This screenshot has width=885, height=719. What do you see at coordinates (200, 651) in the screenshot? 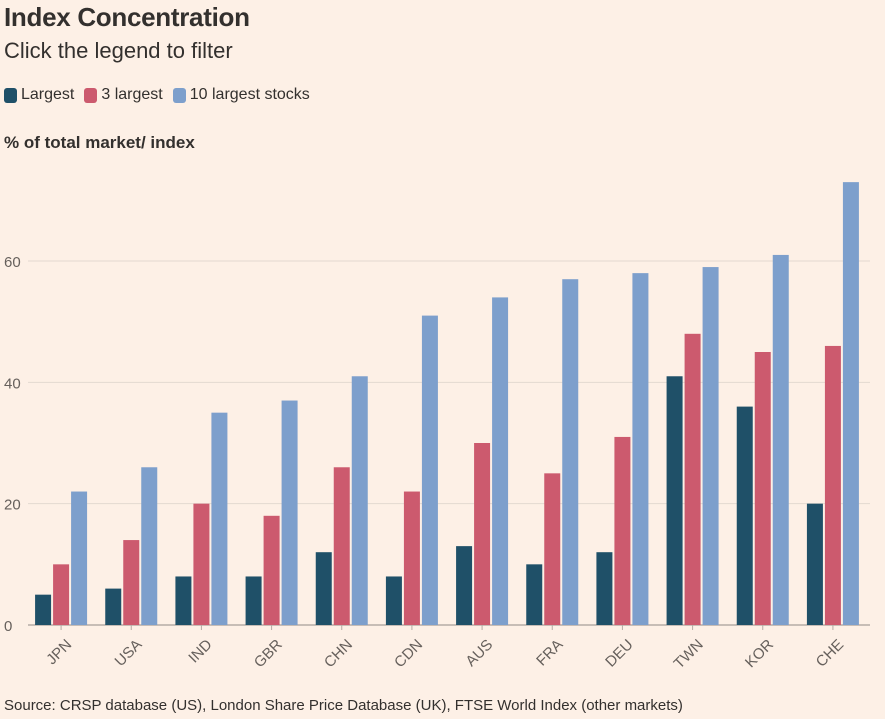
I see `x-tick-label-ind: IND` at bounding box center [200, 651].